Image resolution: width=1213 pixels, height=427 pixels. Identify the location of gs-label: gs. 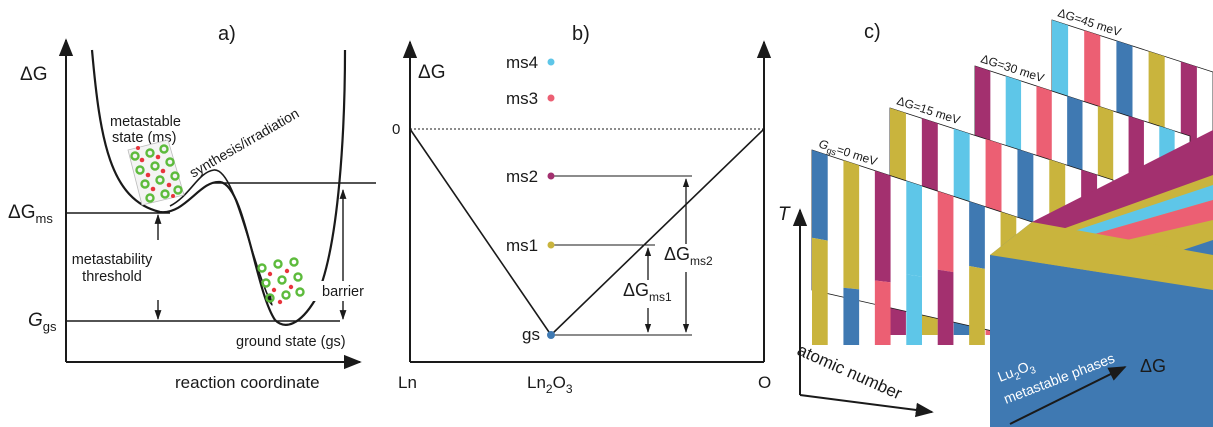
(531, 334).